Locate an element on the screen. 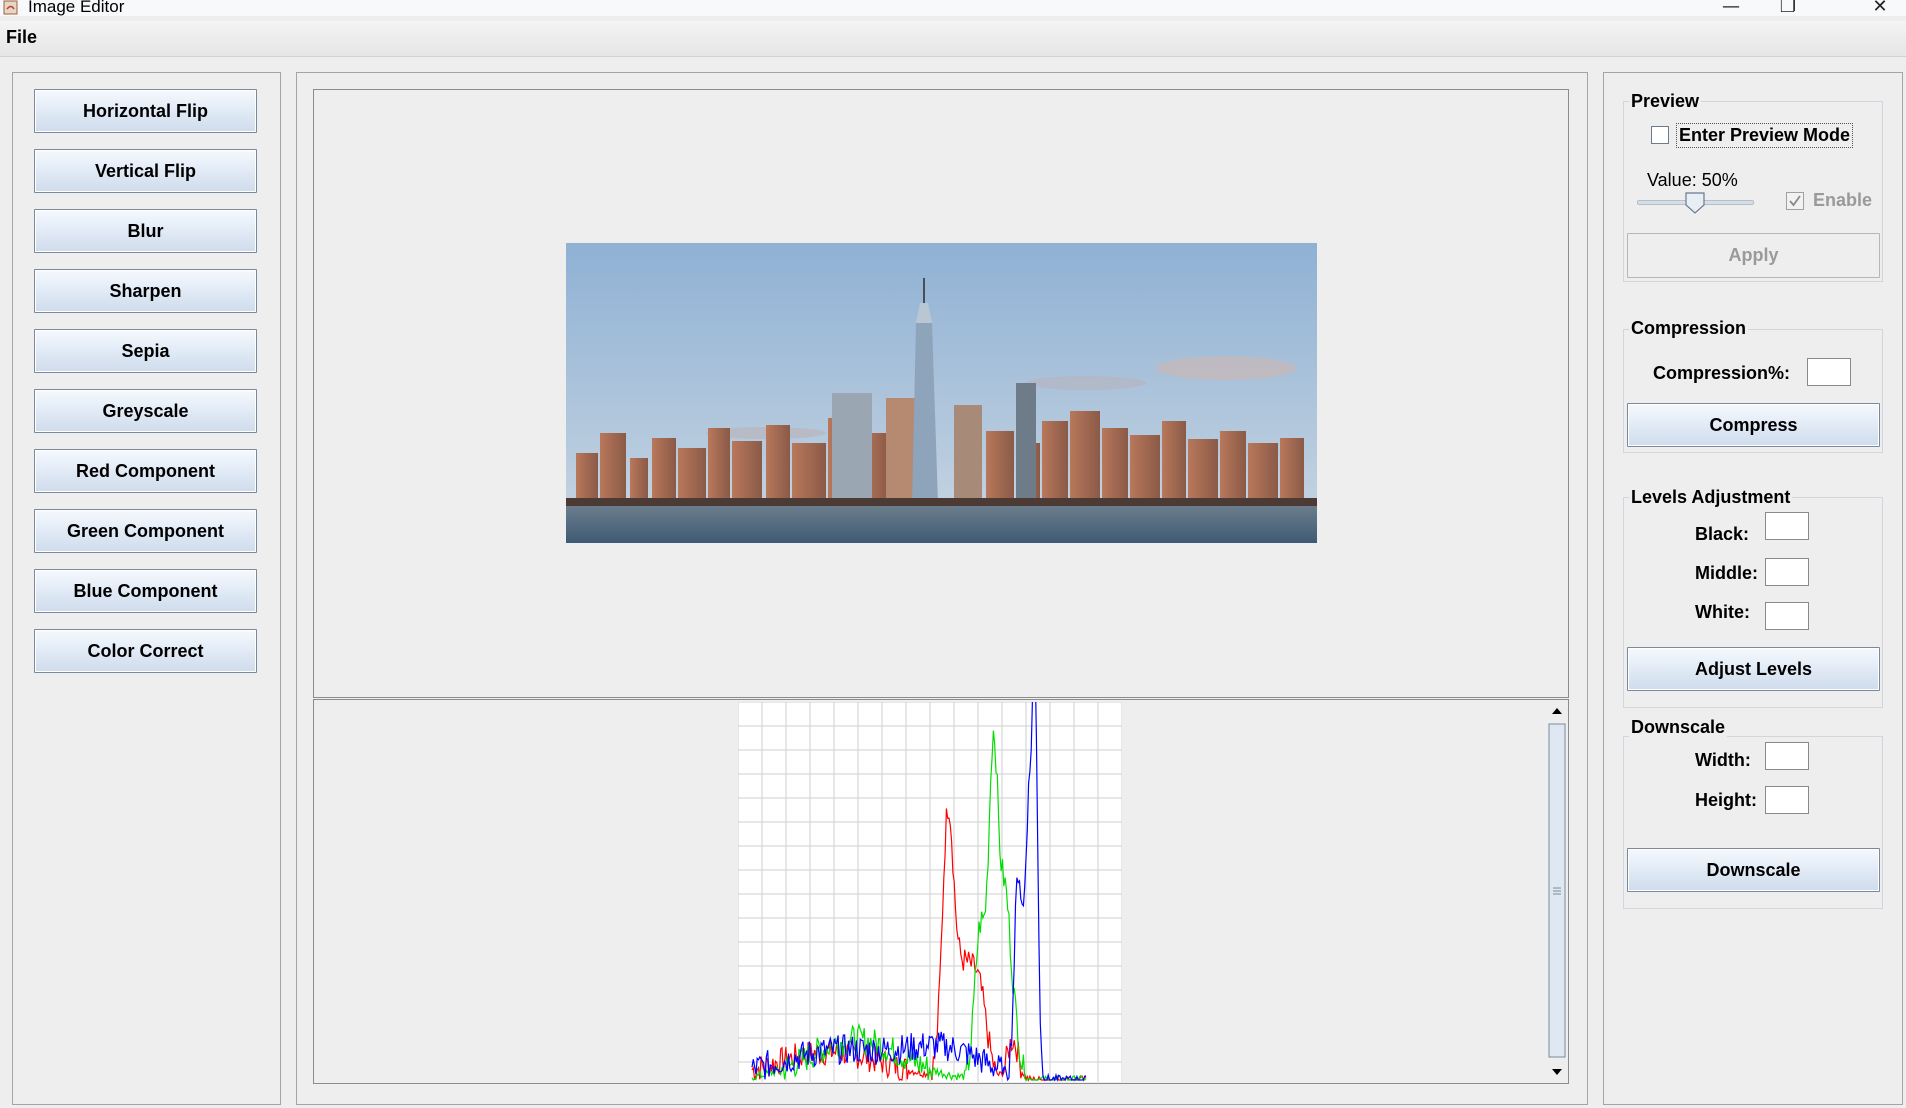 The height and width of the screenshot is (1108, 1906). height-input is located at coordinates (1787, 800).